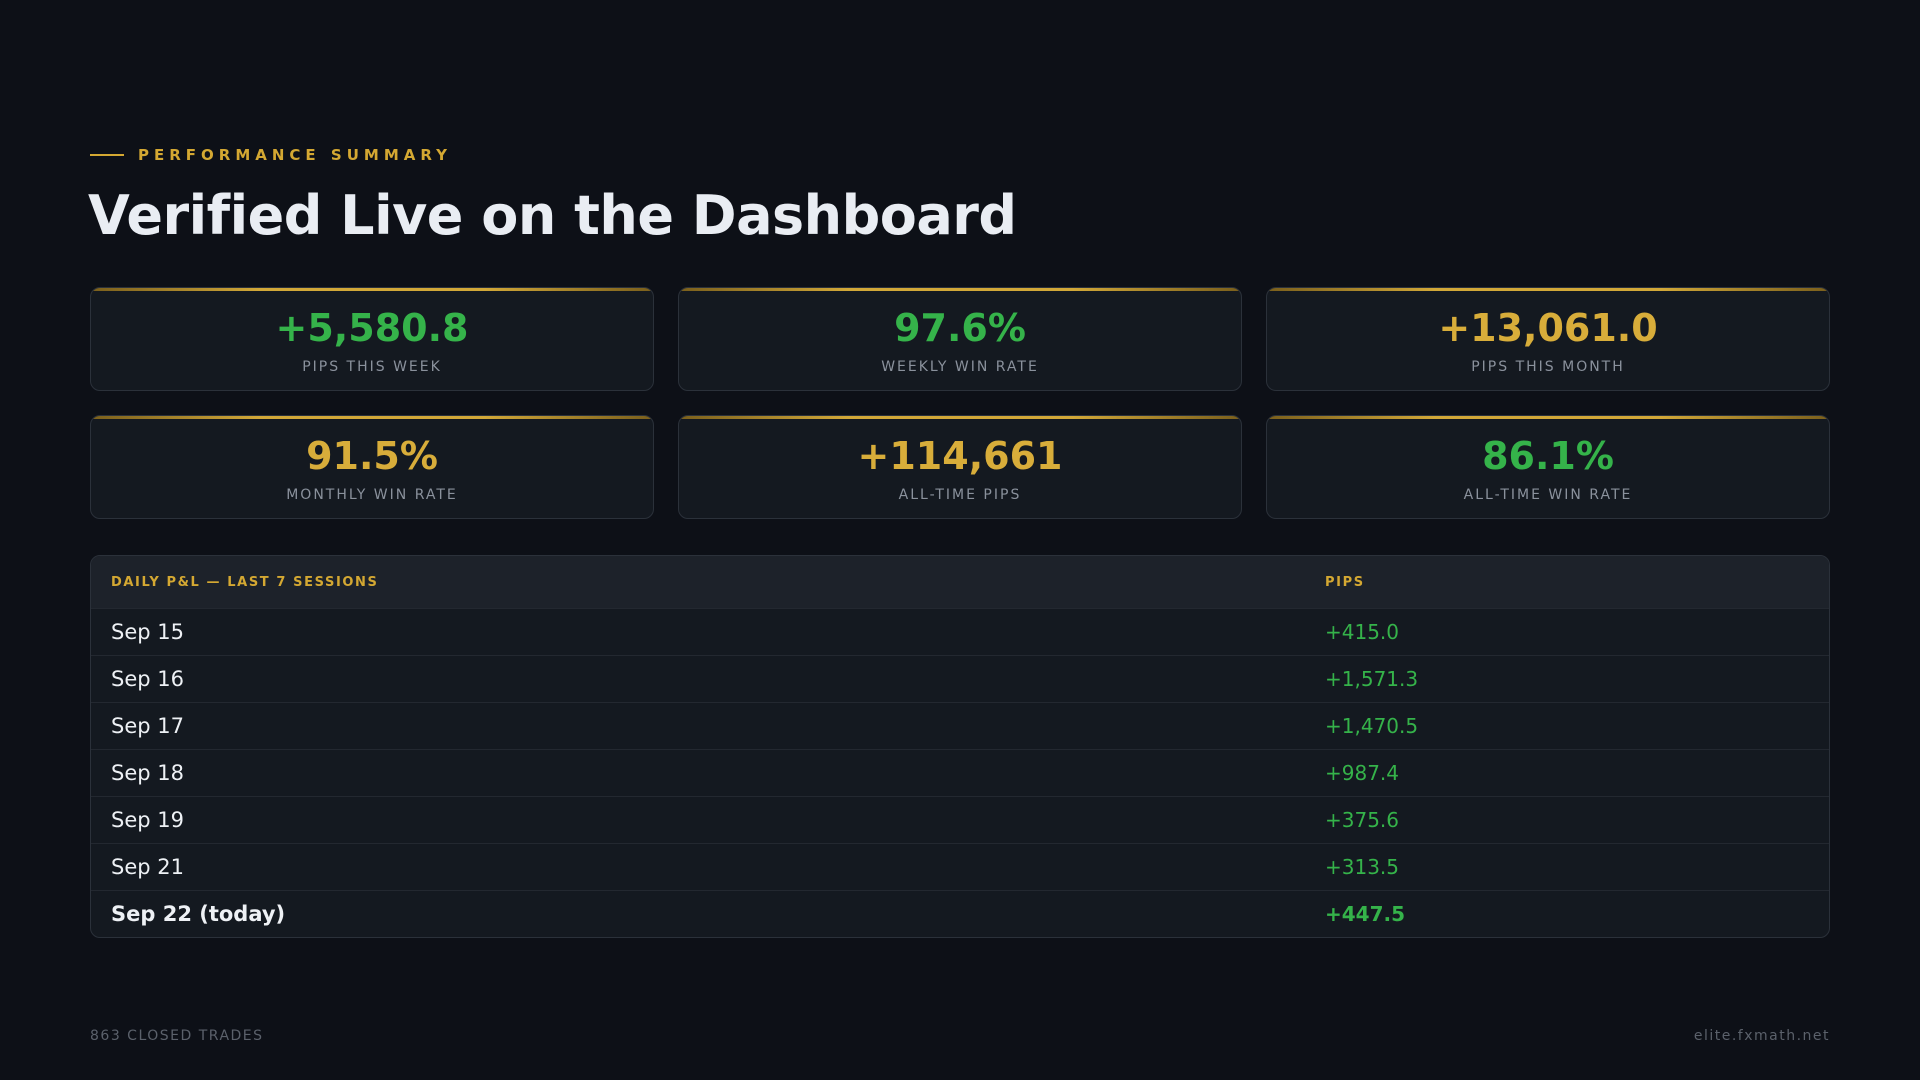 Image resolution: width=1920 pixels, height=1080 pixels. I want to click on stat-card-pips-this-week: +5,580.8 PIPS THIS WEEK, so click(372, 339).